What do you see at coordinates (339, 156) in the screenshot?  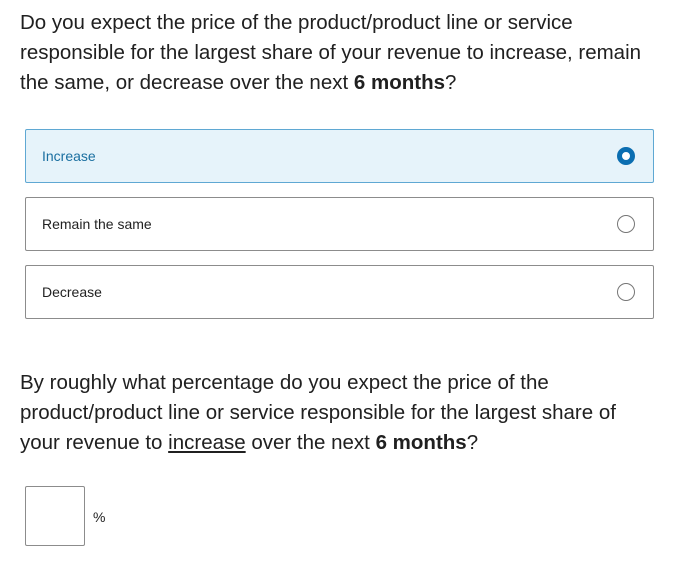 I see `option-increase: Increase` at bounding box center [339, 156].